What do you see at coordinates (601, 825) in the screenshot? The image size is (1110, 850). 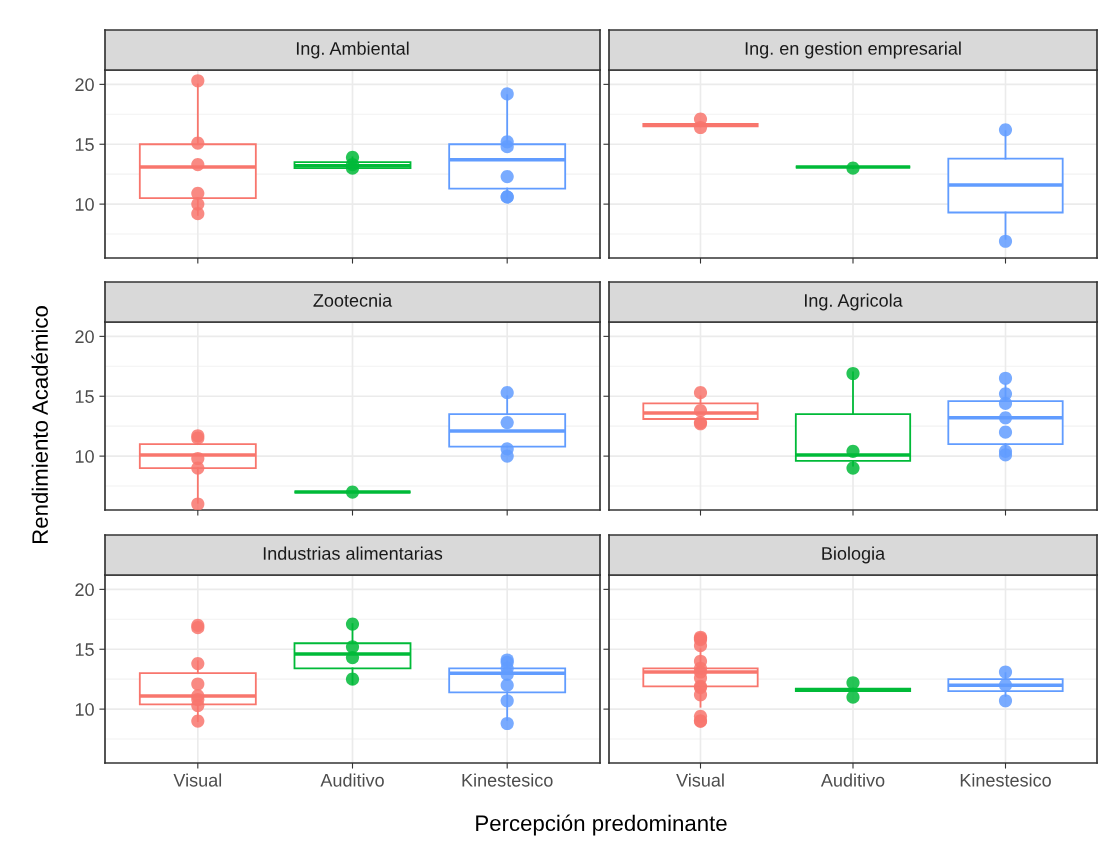 I see `x-axis-title: Percepción predominante` at bounding box center [601, 825].